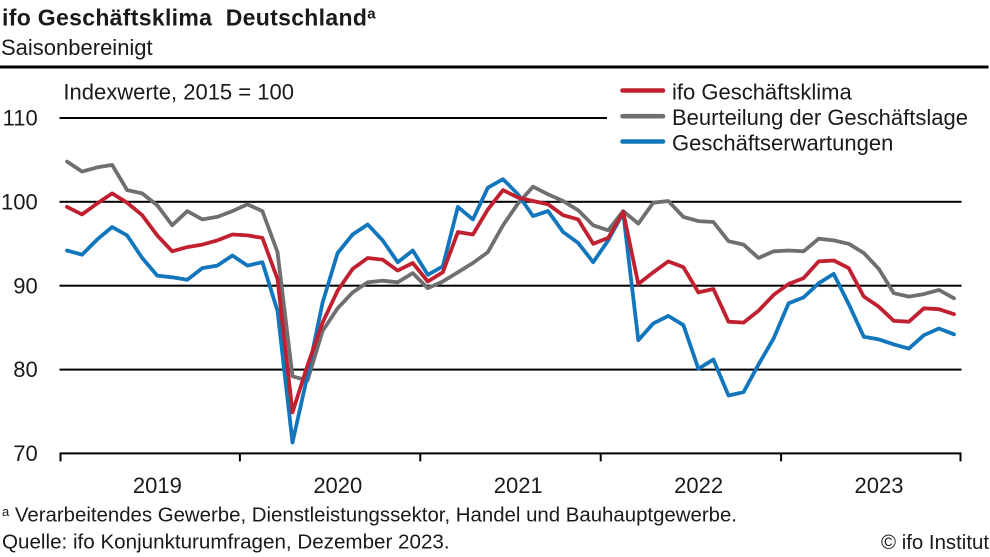 This screenshot has height=557, width=990. Describe the element at coordinates (178, 92) in the screenshot. I see `svg-text: Indexwerte, 2015 = 100` at that location.